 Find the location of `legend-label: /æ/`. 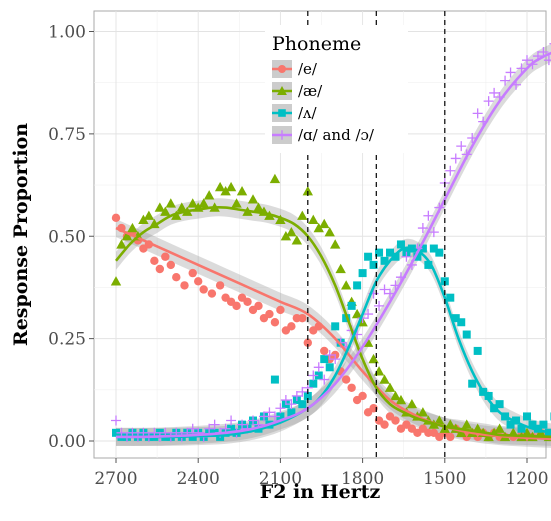

legend-label: /æ/ is located at coordinates (310, 91).